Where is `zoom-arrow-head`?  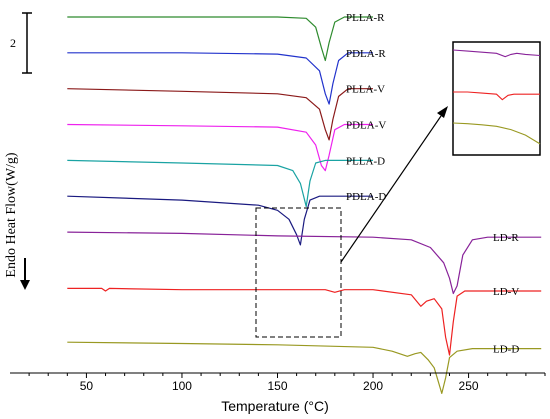
zoom-arrow-head is located at coordinates (442, 112).